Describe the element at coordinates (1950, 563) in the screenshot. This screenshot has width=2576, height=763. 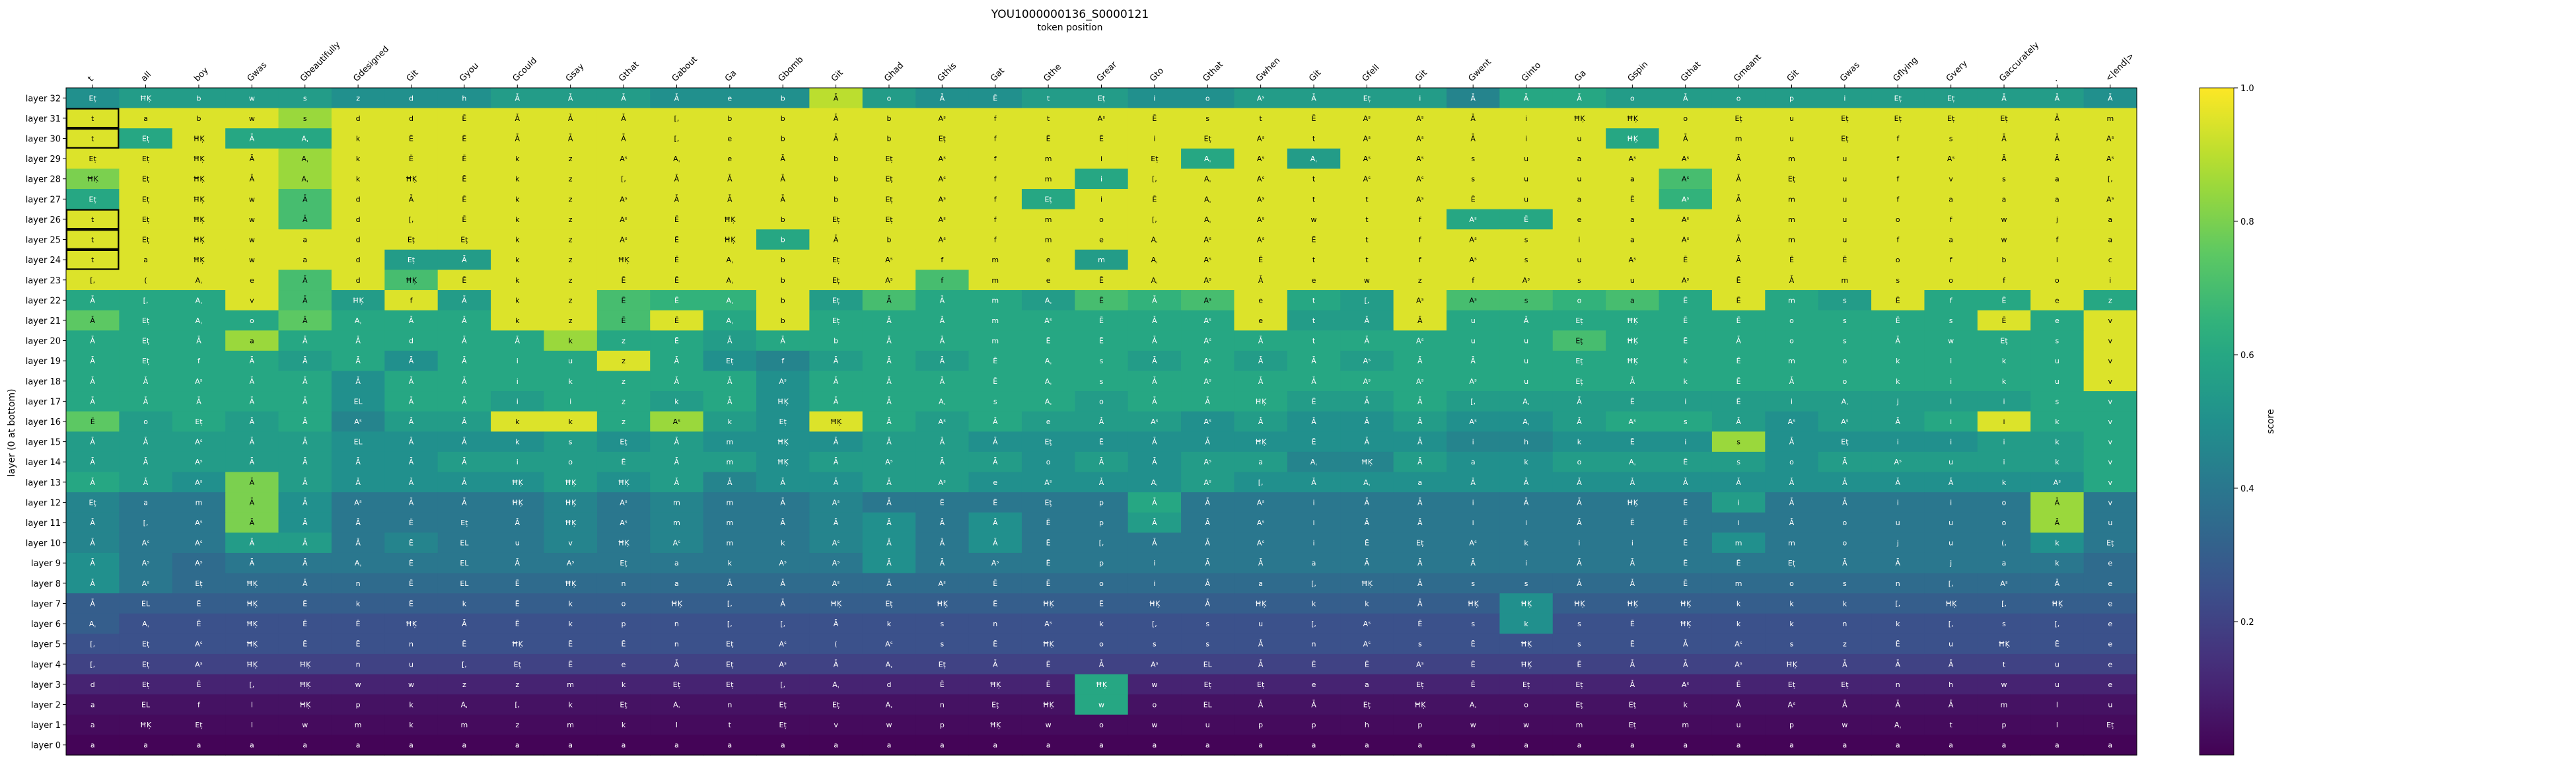
I see `cell-label: j` at that location.